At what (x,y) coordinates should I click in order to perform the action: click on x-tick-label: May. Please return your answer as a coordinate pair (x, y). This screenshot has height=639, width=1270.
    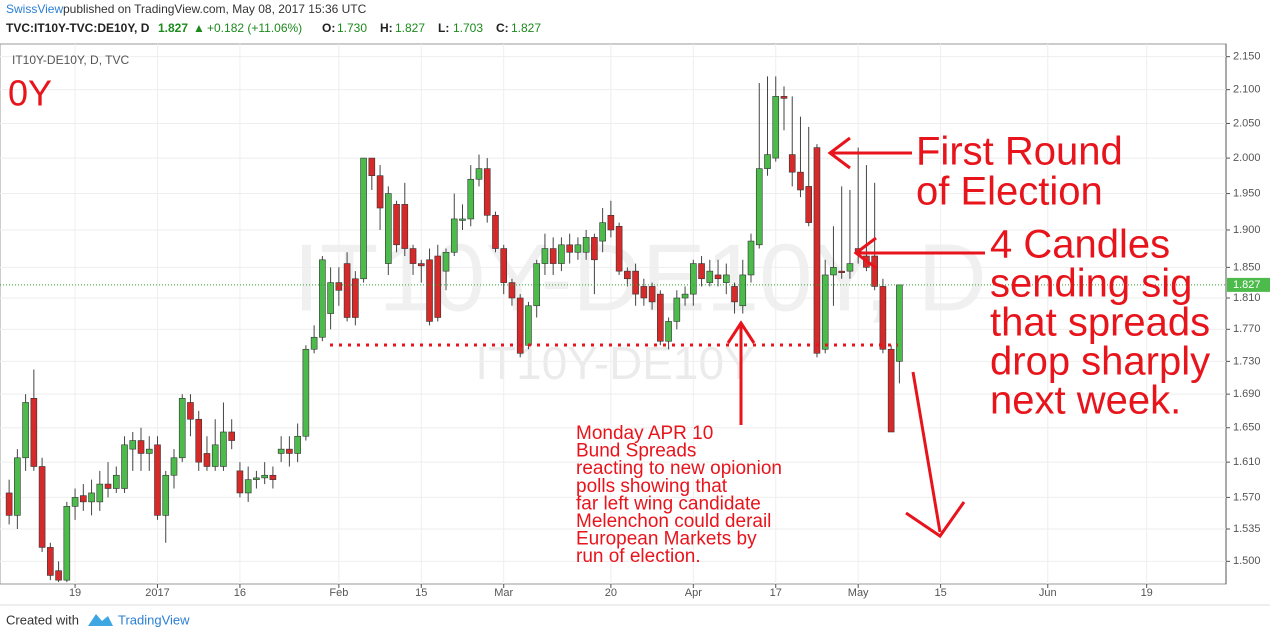
    Looking at the image, I should click on (858, 593).